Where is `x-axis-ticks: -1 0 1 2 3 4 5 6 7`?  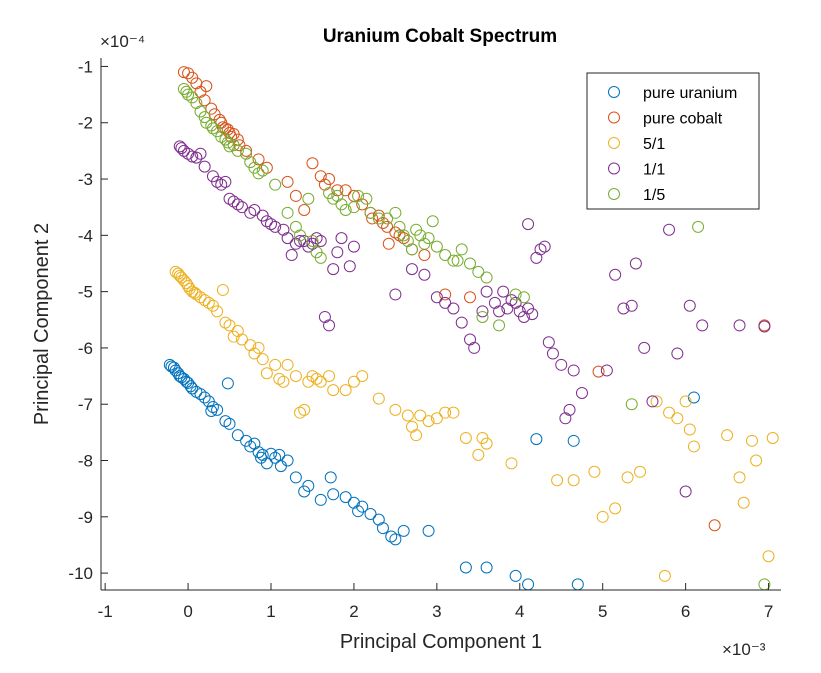
x-axis-ticks: -1 0 1 2 3 4 5 6 7 is located at coordinates (435, 602).